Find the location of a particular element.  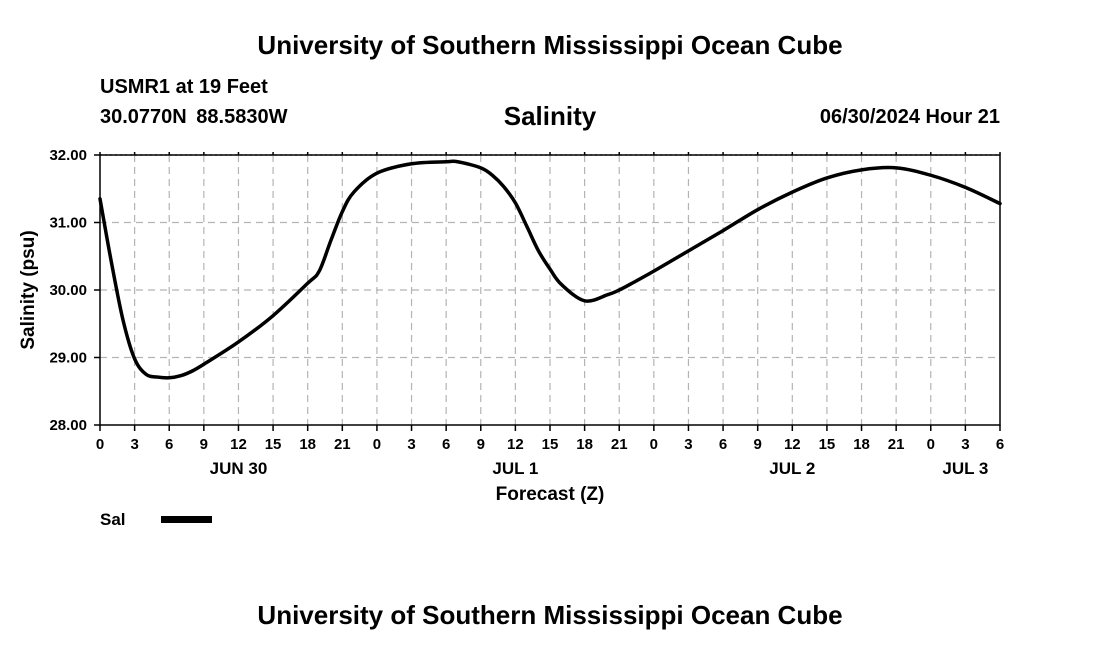

station-coordinates: 30.0770N 88.5830W is located at coordinates (194, 117).